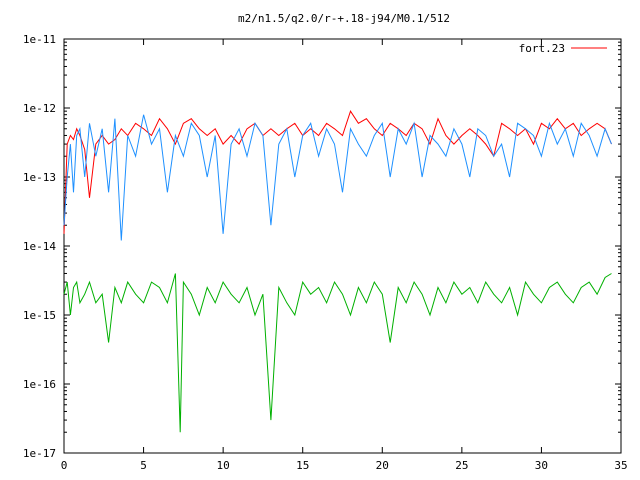 The height and width of the screenshot is (480, 640). I want to click on x-tick-label: 20, so click(382, 465).